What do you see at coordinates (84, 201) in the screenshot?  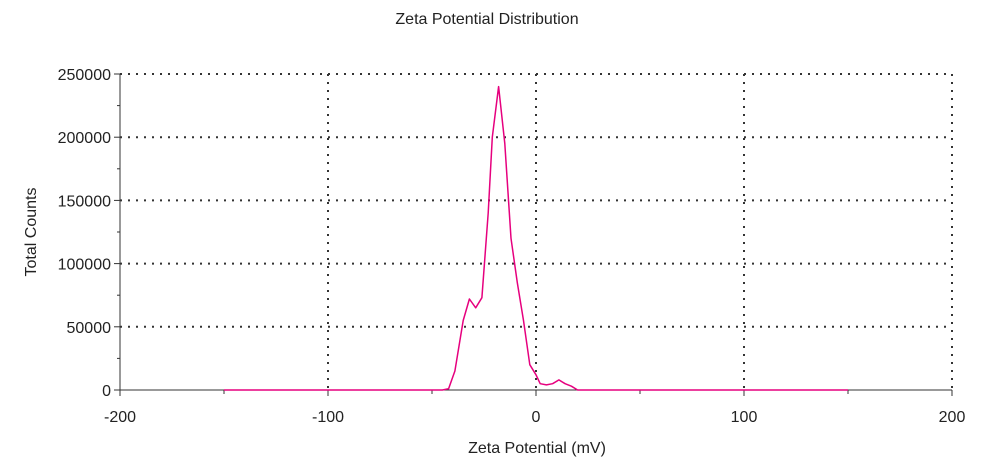 I see `y-tick-label: 150000` at bounding box center [84, 201].